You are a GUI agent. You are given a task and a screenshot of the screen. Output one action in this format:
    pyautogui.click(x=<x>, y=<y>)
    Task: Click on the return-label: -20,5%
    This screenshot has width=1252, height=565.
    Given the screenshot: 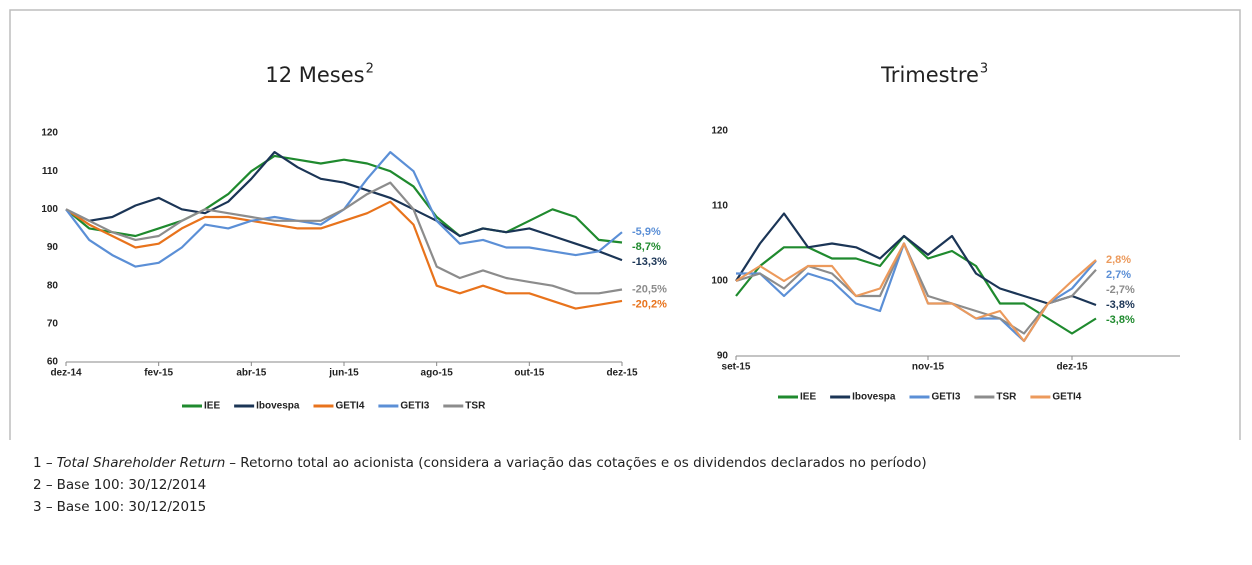 What is the action you would take?
    pyautogui.click(x=649, y=289)
    